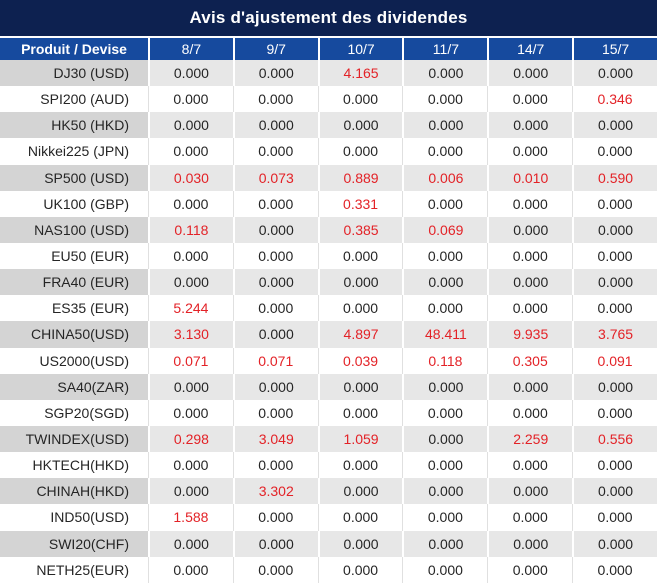 The image size is (657, 585). Describe the element at coordinates (614, 49) in the screenshot. I see `column-header-date-6: 15/7` at that location.